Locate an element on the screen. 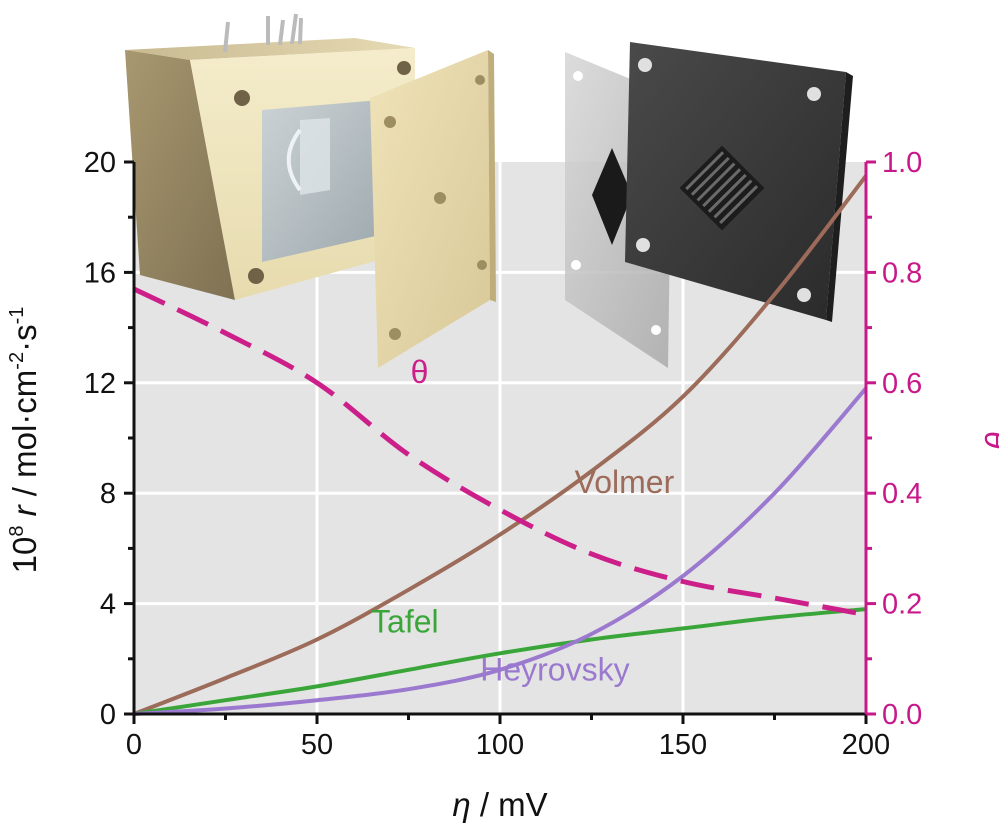 This screenshot has width=999, height=834. annotation-label-4: Heyrovsky is located at coordinates (554, 669).